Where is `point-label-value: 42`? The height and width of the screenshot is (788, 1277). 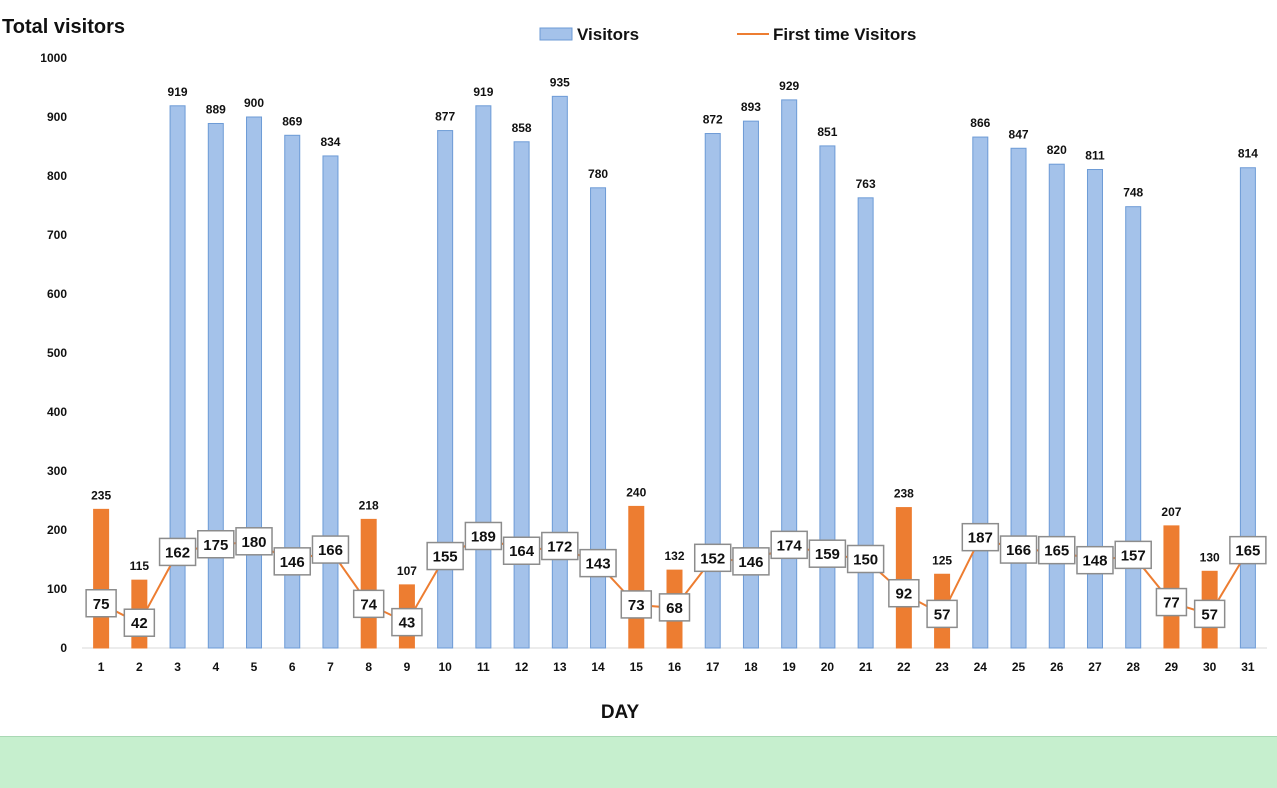
point-label-value: 42 is located at coordinates (139, 623).